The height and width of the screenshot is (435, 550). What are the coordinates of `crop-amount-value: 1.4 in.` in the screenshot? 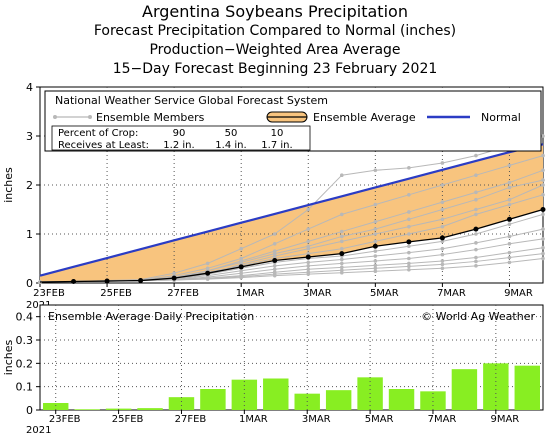 It's located at (230, 145).